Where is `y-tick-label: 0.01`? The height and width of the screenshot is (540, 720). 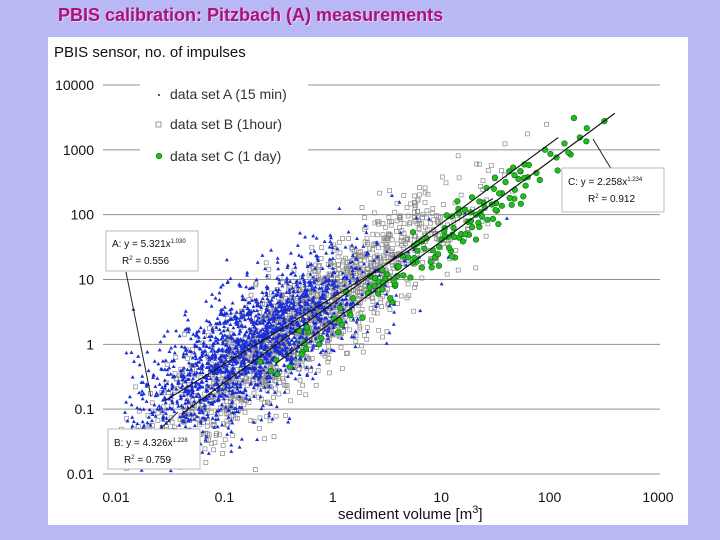 y-tick-label: 0.01 is located at coordinates (80, 474).